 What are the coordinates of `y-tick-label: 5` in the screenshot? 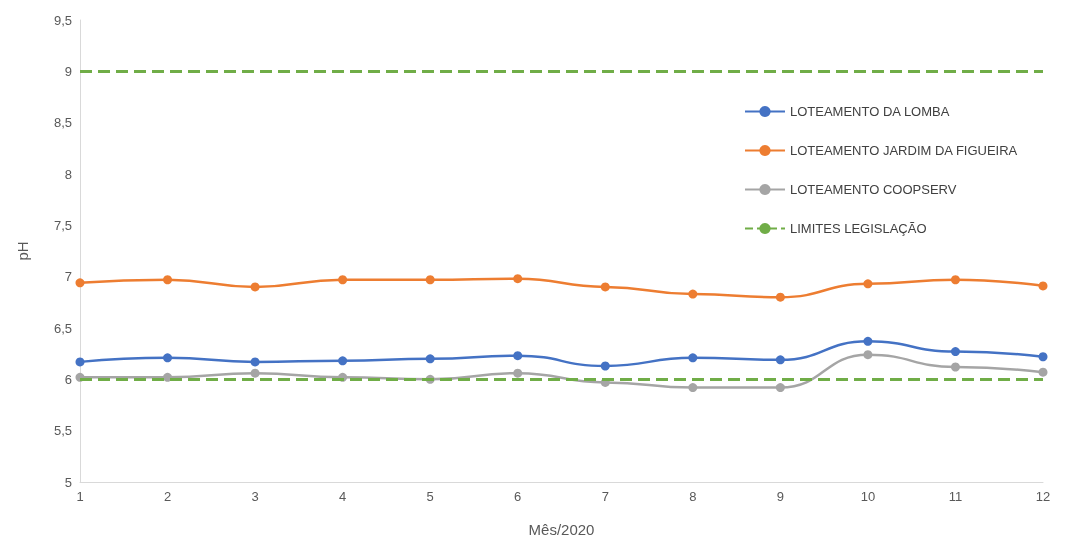 It's located at (68, 482).